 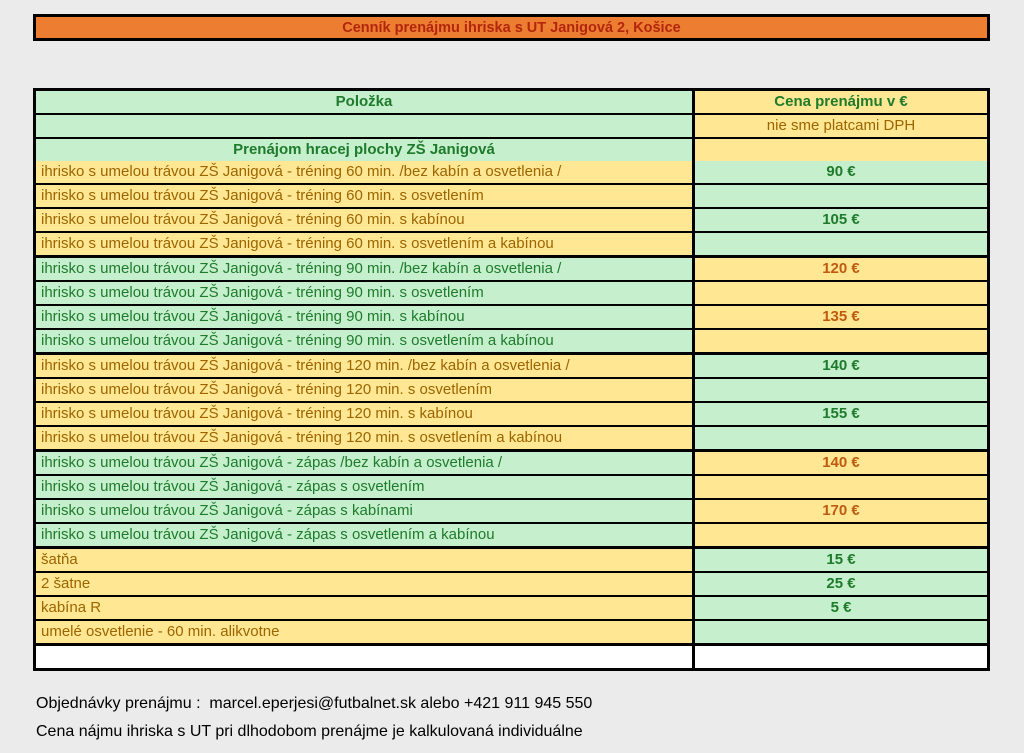 What do you see at coordinates (364, 560) in the screenshot?
I see `item-cell: šatňa` at bounding box center [364, 560].